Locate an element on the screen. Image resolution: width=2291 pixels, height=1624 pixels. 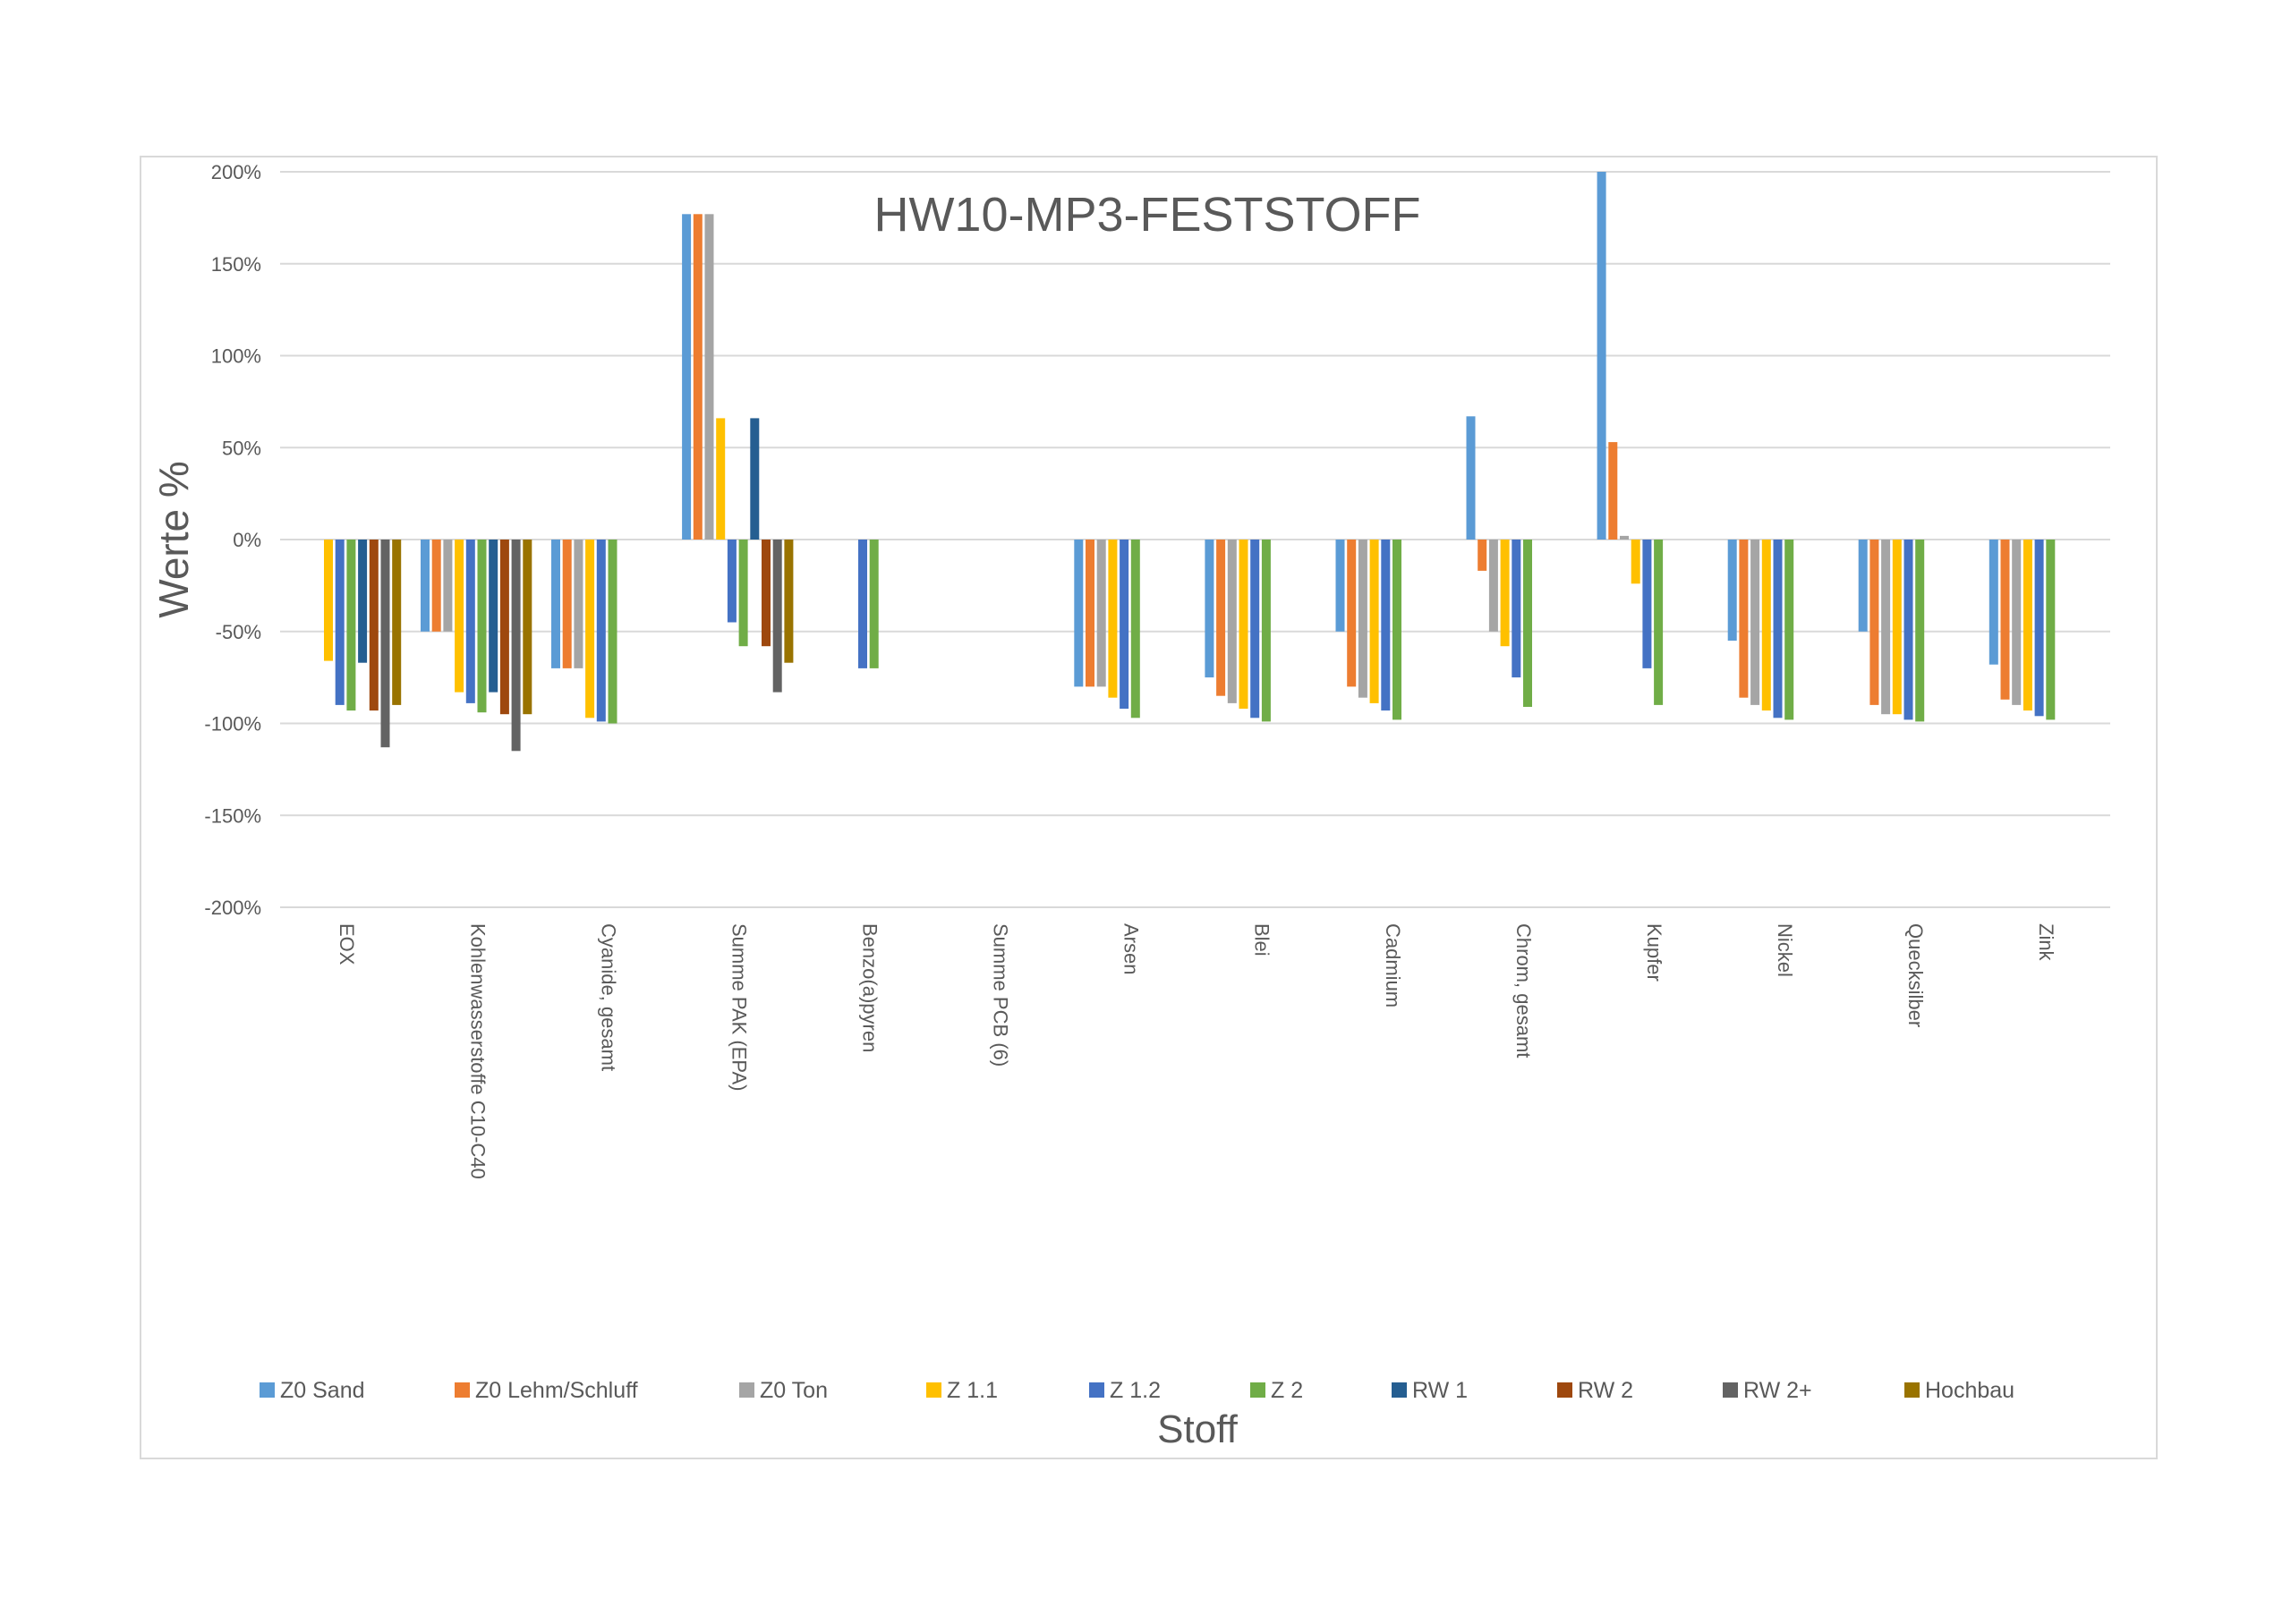
y-tick-label: 100% is located at coordinates (236, 356).